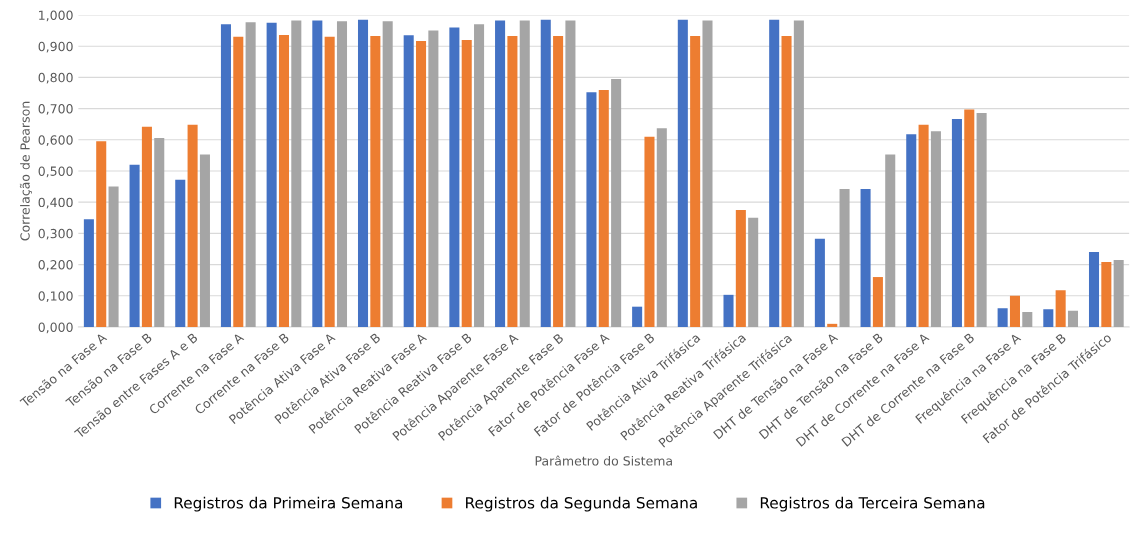  What do you see at coordinates (55, 172) in the screenshot?
I see `y-tick-label: 0,500` at bounding box center [55, 172].